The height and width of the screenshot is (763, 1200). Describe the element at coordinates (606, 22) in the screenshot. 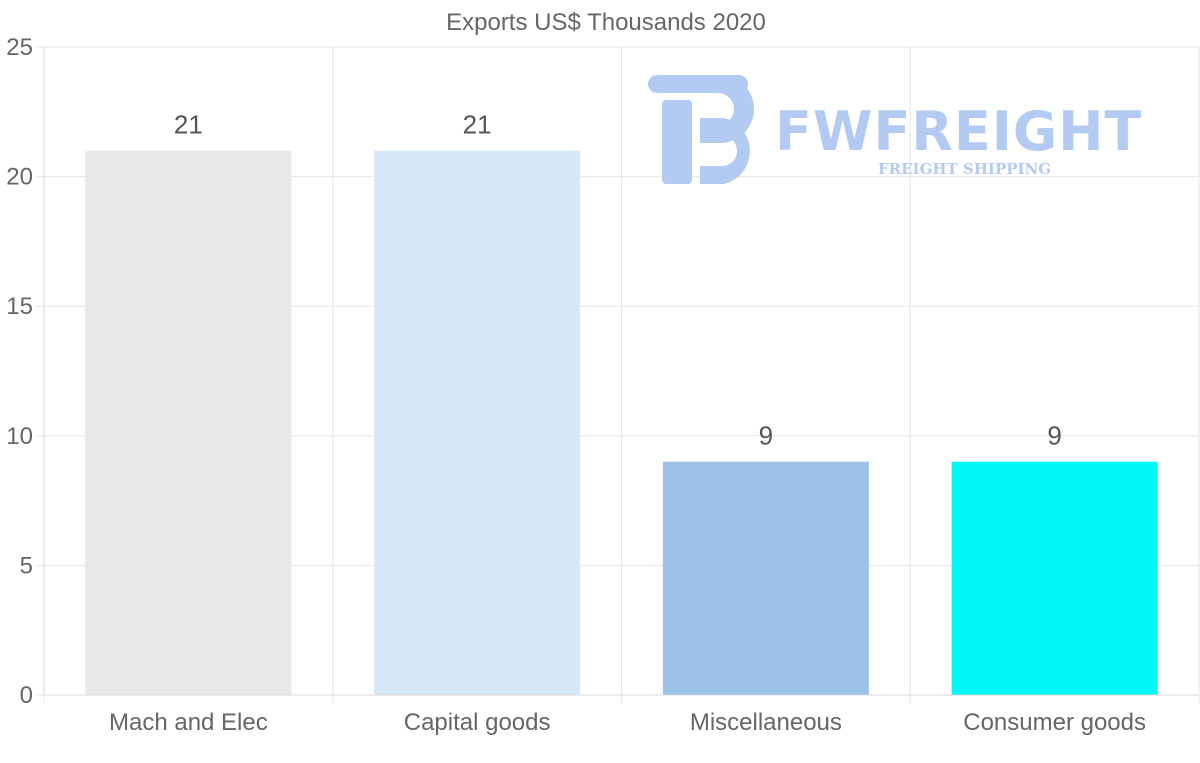

I see `chart-title: Exports US$ Thousands 2020` at that location.